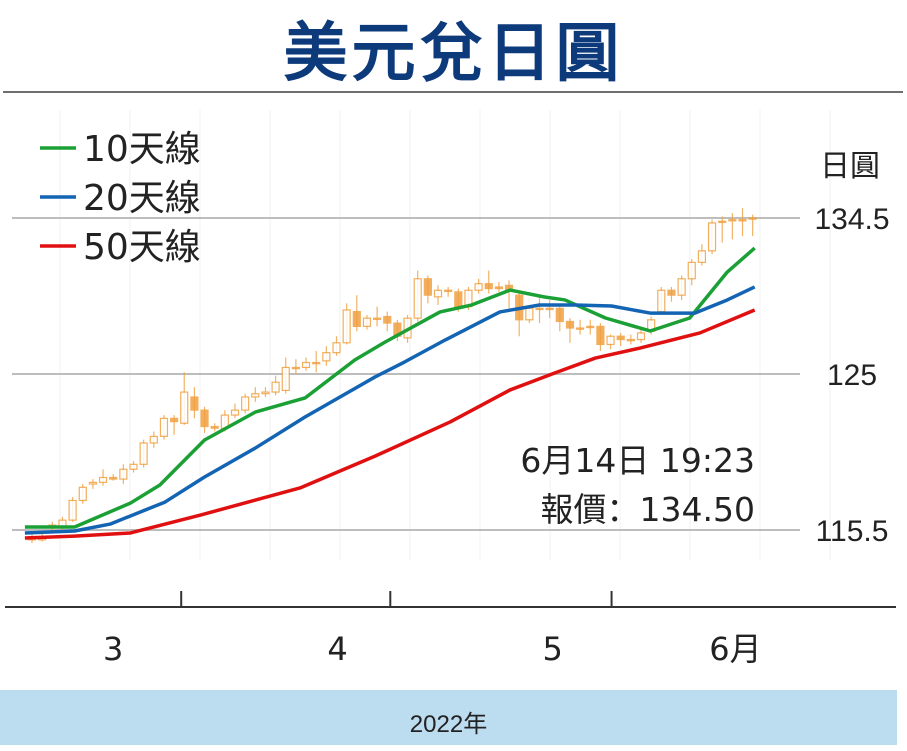 The width and height of the screenshot is (907, 751). I want to click on quote-price-annotation: 報價：134.50, so click(648, 509).